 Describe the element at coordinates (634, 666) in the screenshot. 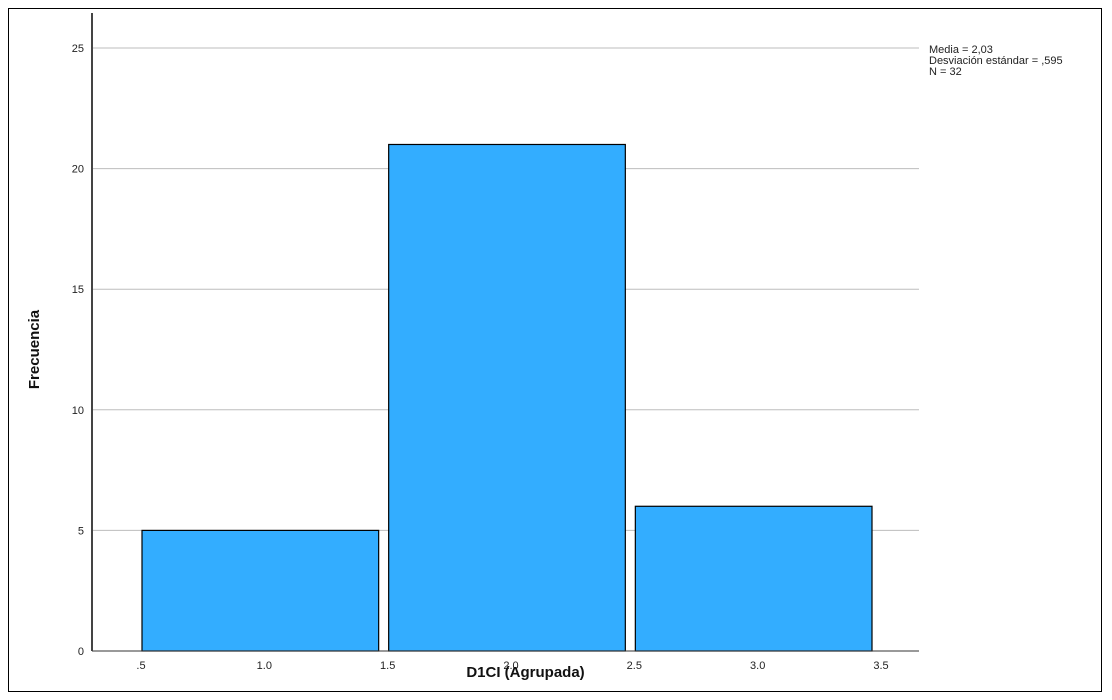

I see `x-tick-label: 2.5` at that location.